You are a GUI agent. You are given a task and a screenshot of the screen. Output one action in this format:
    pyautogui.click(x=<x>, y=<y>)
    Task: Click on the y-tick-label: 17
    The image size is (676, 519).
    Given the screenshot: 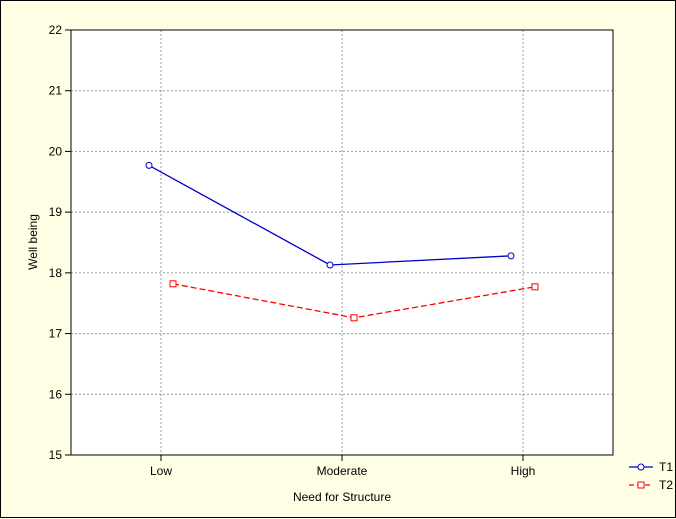 What is the action you would take?
    pyautogui.click(x=56, y=334)
    